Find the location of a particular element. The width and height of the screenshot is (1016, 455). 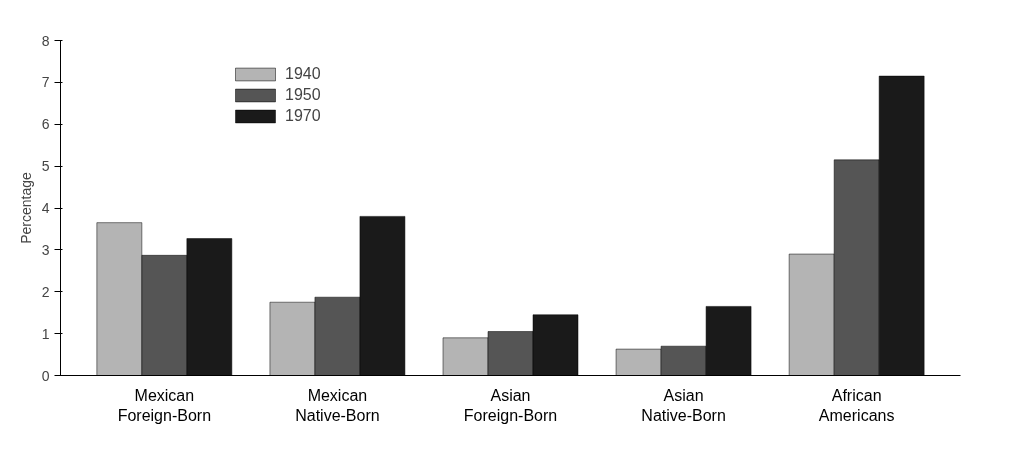

x-tick-label: Asian Foreign-Born is located at coordinates (510, 405).